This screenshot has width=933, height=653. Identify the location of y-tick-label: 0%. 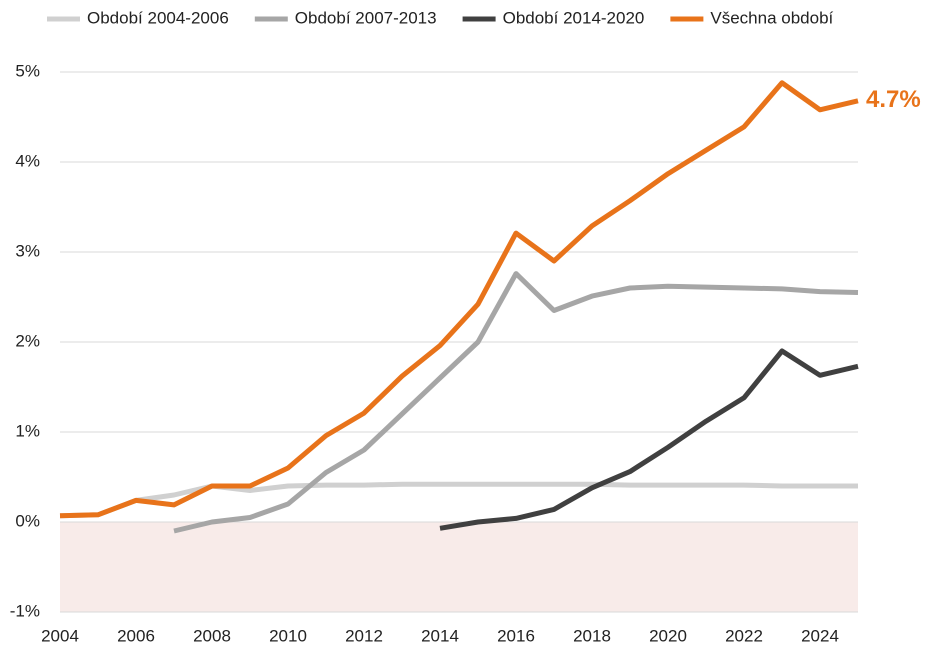
(27, 520).